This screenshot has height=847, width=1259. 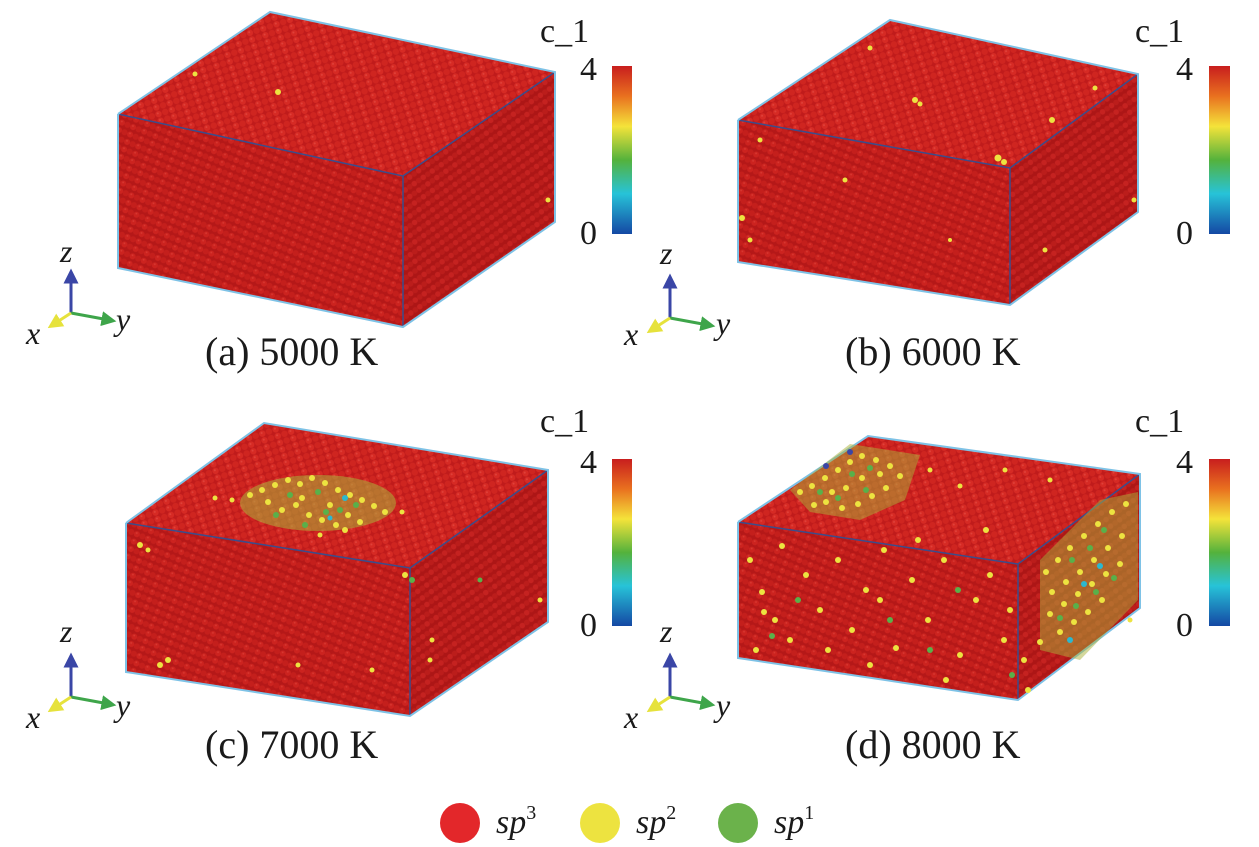 I want to click on atom-box-c, so click(x=337, y=569).